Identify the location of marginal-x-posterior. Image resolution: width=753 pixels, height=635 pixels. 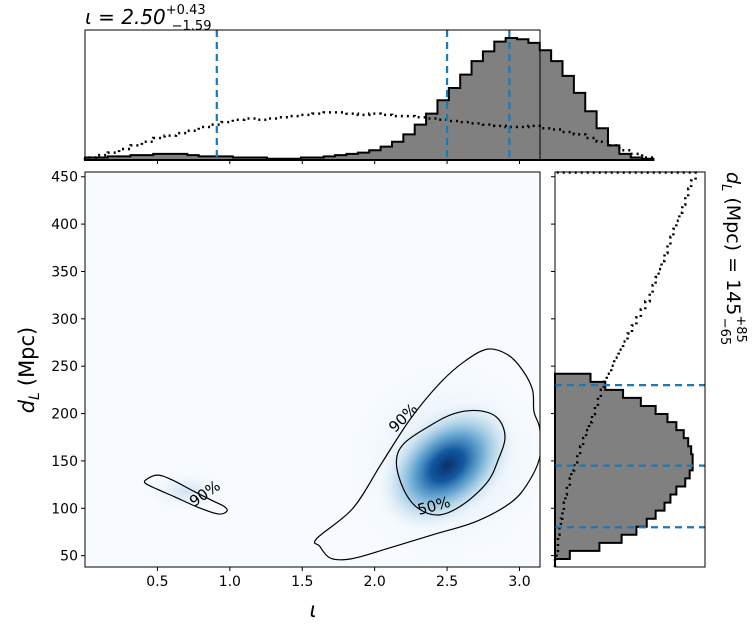
(369, 99).